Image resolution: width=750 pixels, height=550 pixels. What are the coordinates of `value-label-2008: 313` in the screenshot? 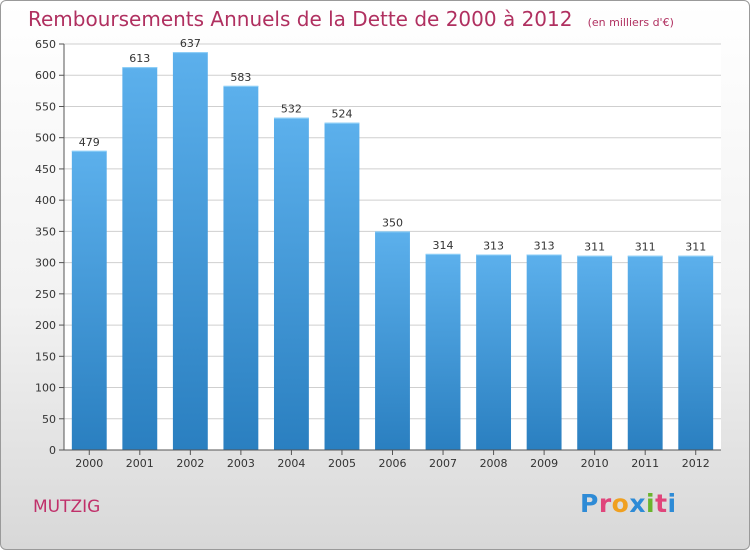 It's located at (493, 245).